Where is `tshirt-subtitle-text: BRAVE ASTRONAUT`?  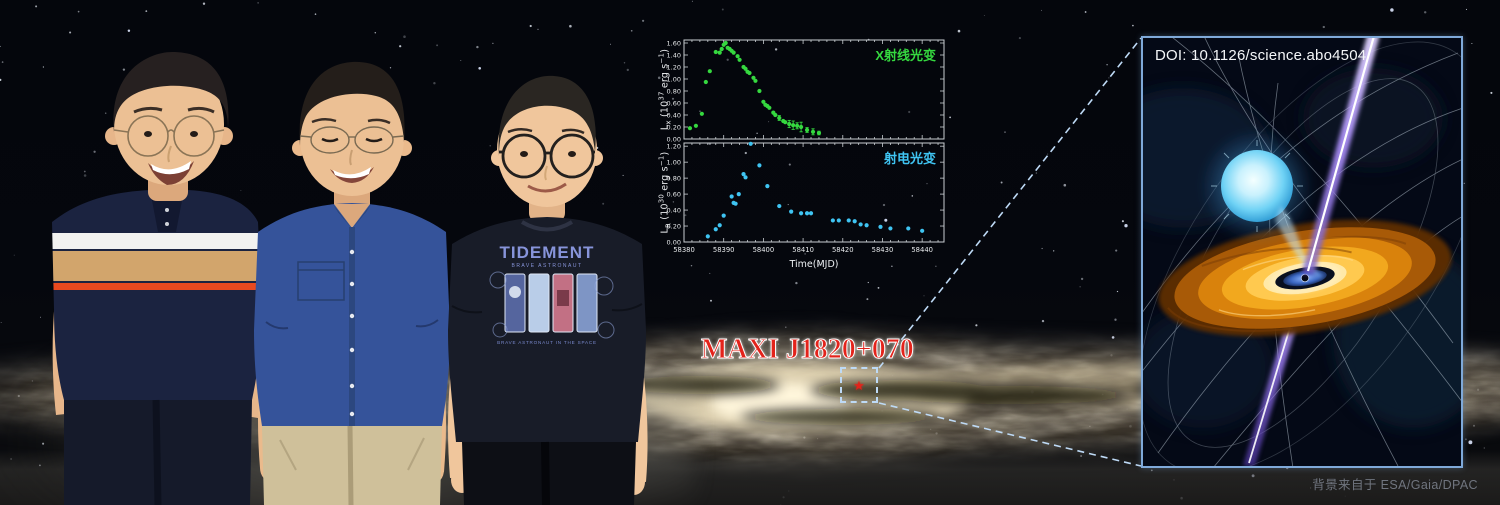 tshirt-subtitle-text: BRAVE ASTRONAUT is located at coordinates (546, 266).